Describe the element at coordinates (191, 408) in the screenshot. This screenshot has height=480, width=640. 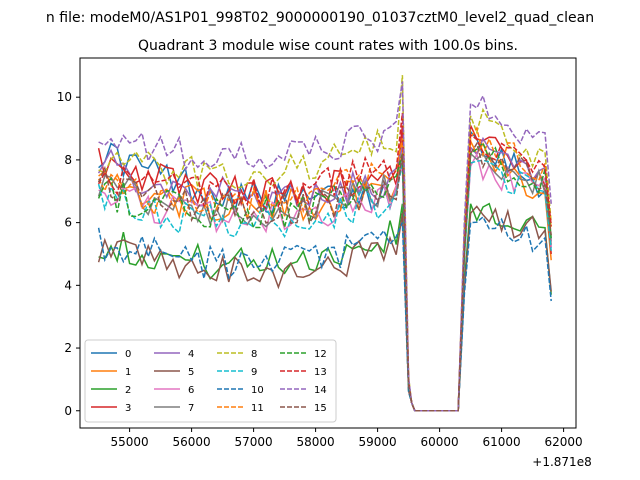
I see `legend-label: 7` at that location.